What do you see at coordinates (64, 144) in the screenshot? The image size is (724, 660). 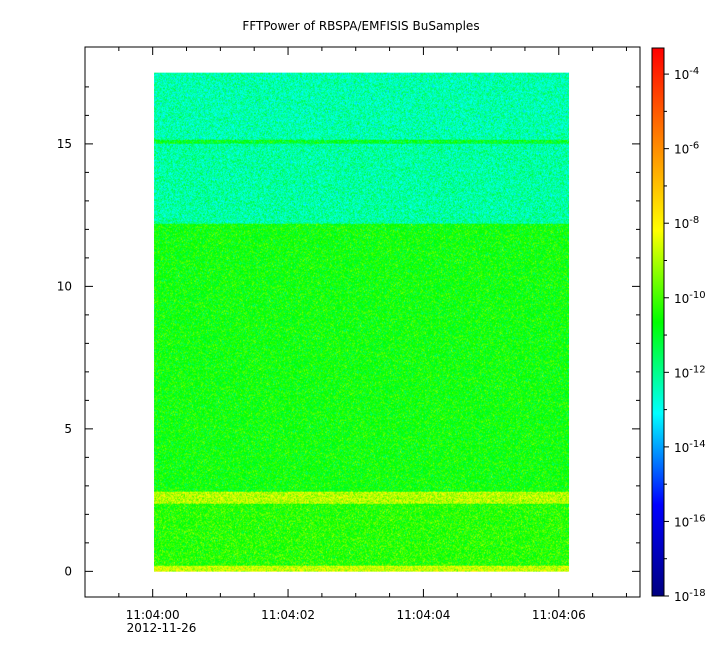 I see `y-tick-label: 15` at bounding box center [64, 144].